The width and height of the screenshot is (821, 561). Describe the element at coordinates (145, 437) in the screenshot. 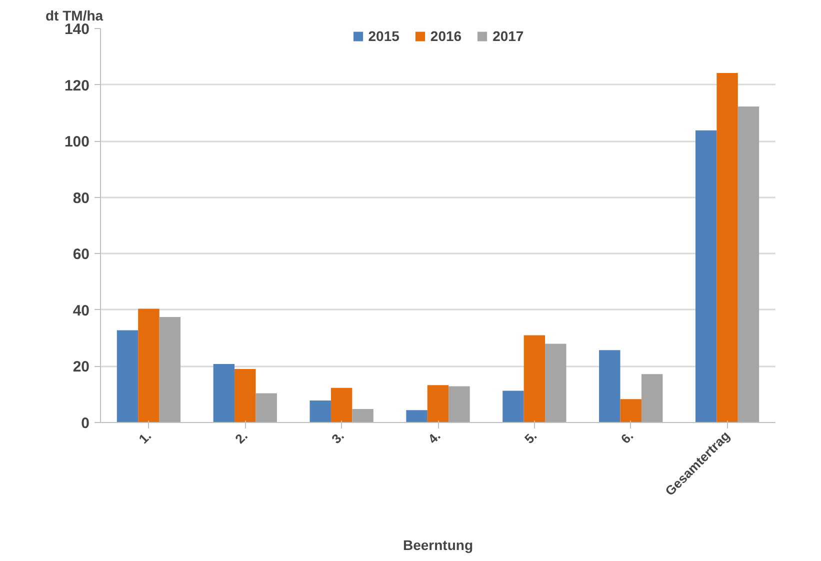

I see `x-tick-label: 1.` at that location.